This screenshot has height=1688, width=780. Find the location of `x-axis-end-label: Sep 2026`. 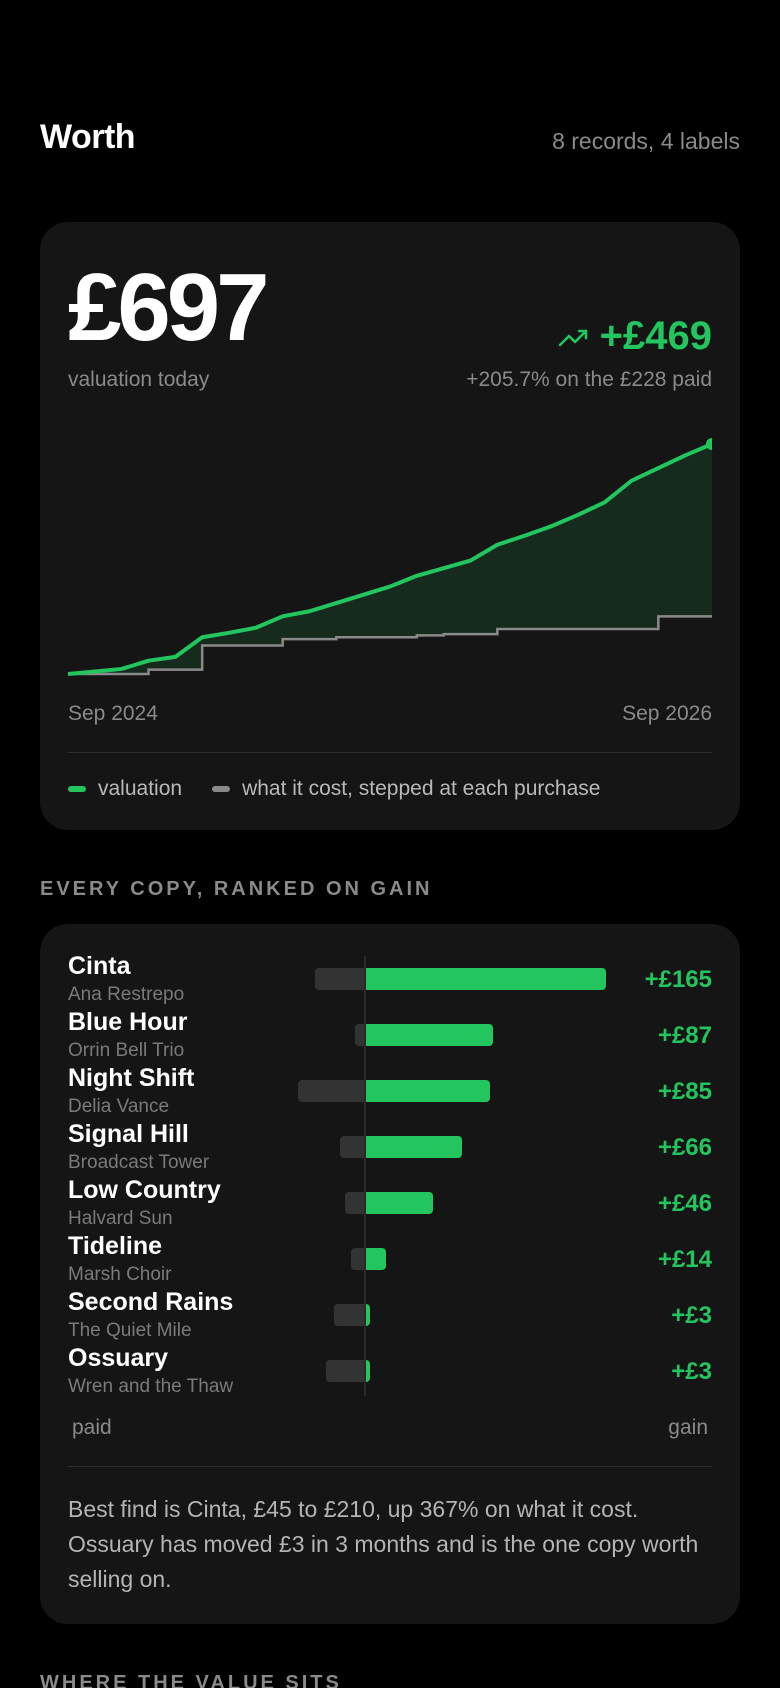

x-axis-end-label: Sep 2026 is located at coordinates (667, 713).